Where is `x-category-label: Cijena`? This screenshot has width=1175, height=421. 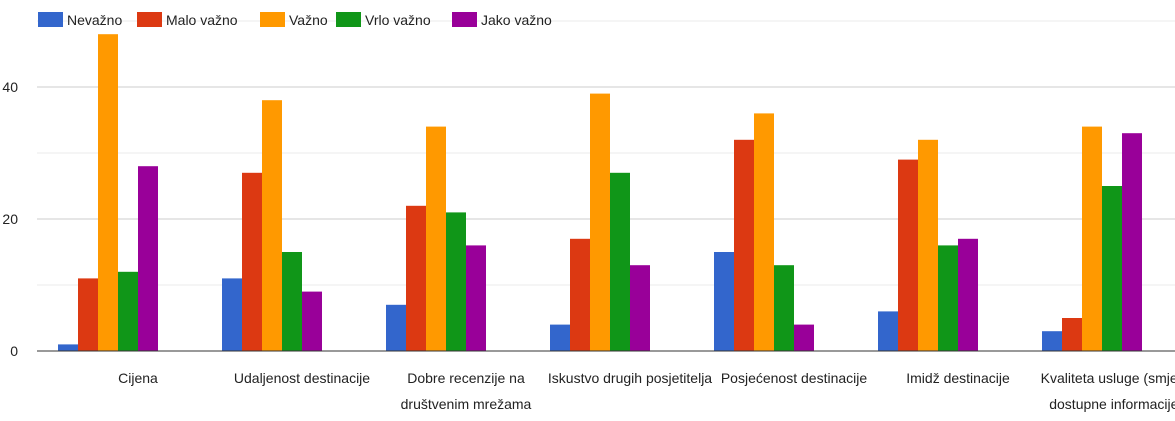 x-category-label: Cijena is located at coordinates (138, 378).